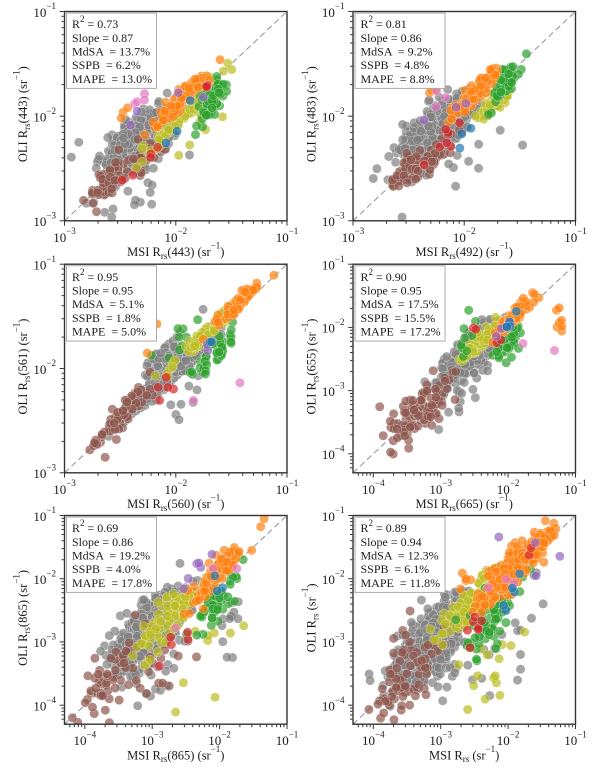  Describe the element at coordinates (397, 52) in the screenshot. I see `svg-text: MdSA = 9.2%` at that location.